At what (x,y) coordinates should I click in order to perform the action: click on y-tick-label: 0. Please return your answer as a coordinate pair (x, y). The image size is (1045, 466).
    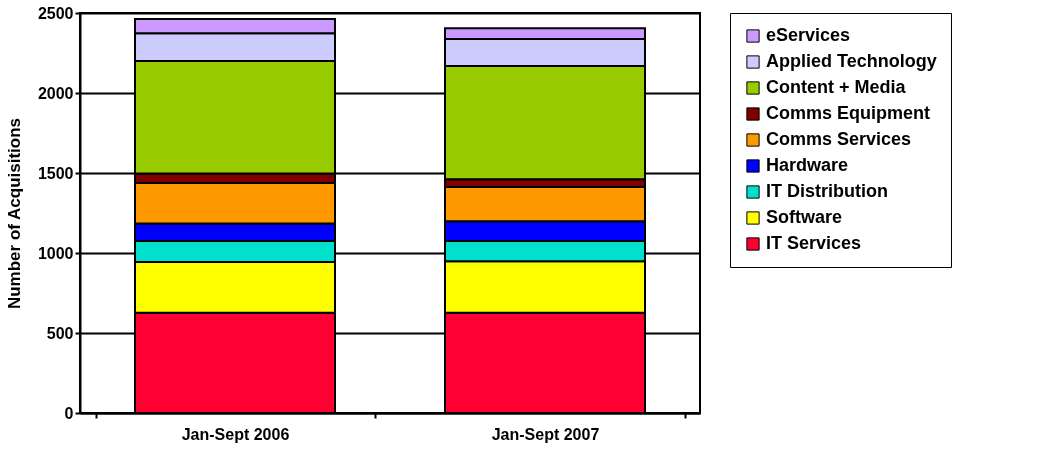
    Looking at the image, I should click on (69, 413).